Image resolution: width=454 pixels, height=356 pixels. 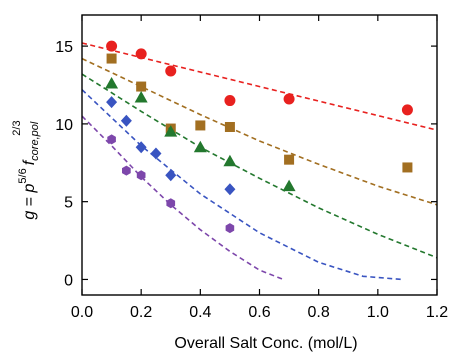 What do you see at coordinates (68, 203) in the screenshot?
I see `y-tick-label: 5` at bounding box center [68, 203].